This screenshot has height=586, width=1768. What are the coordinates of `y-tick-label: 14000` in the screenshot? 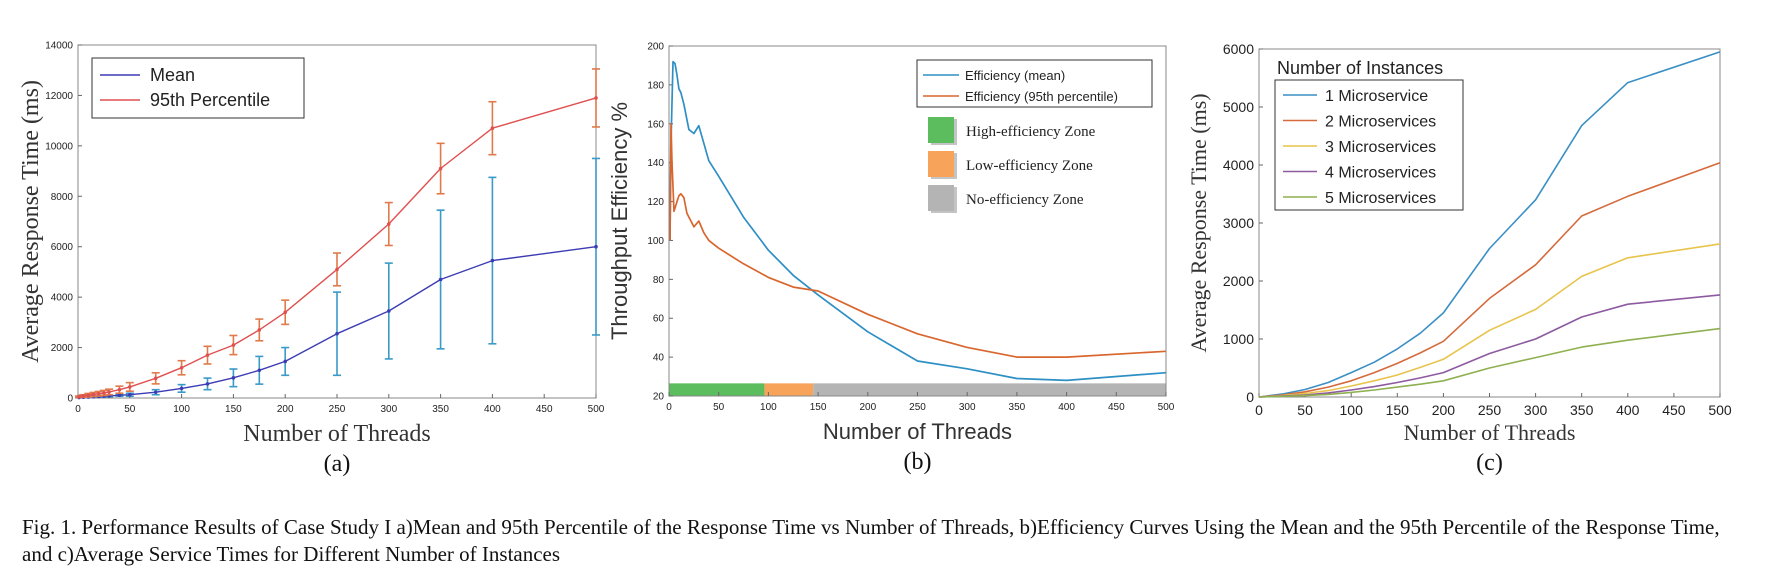 It's located at (59, 46).